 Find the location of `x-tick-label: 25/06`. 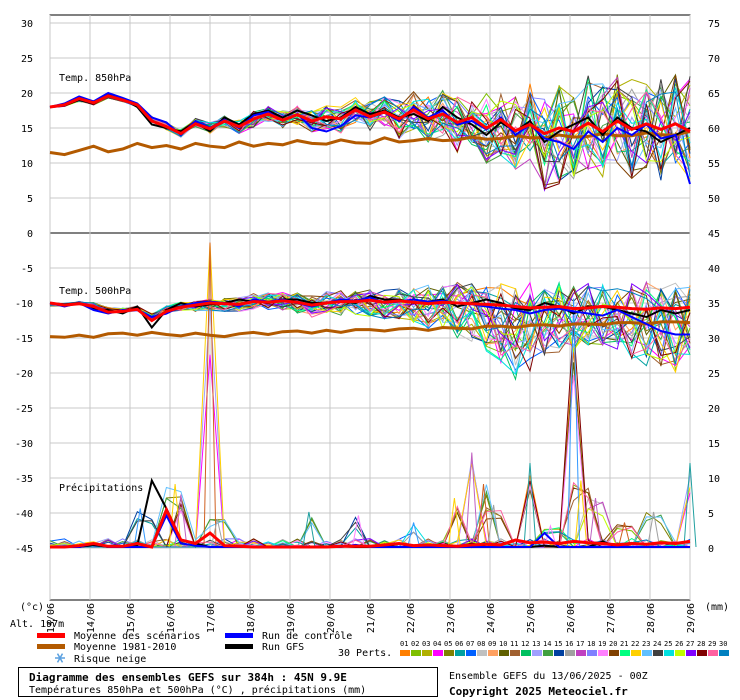

x-tick-label: 25/06 is located at coordinates (531, 618).